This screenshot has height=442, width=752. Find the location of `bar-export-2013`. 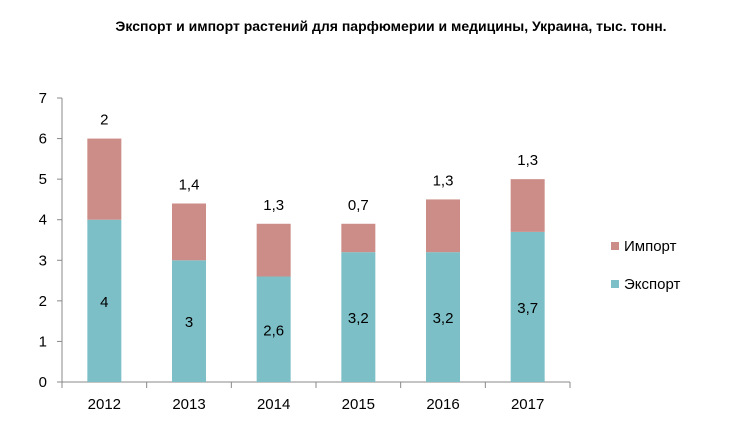

bar-export-2013 is located at coordinates (189, 321).